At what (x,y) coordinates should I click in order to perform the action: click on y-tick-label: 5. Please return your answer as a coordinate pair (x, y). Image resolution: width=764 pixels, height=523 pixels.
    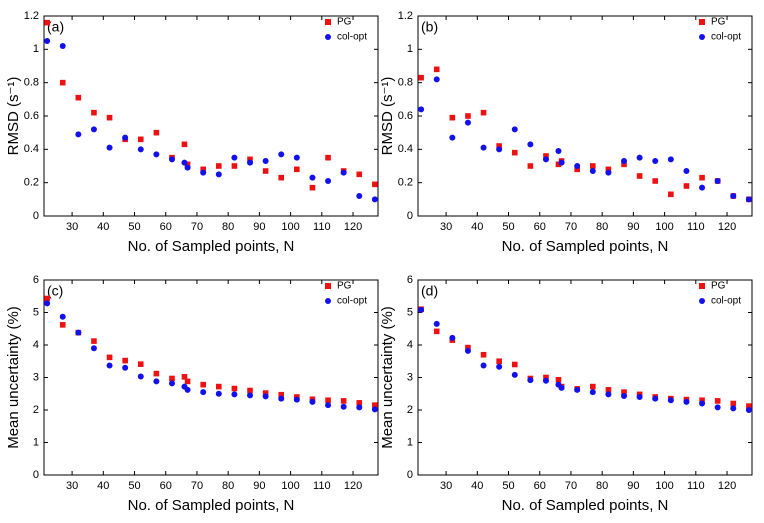
    Looking at the image, I should click on (36, 312).